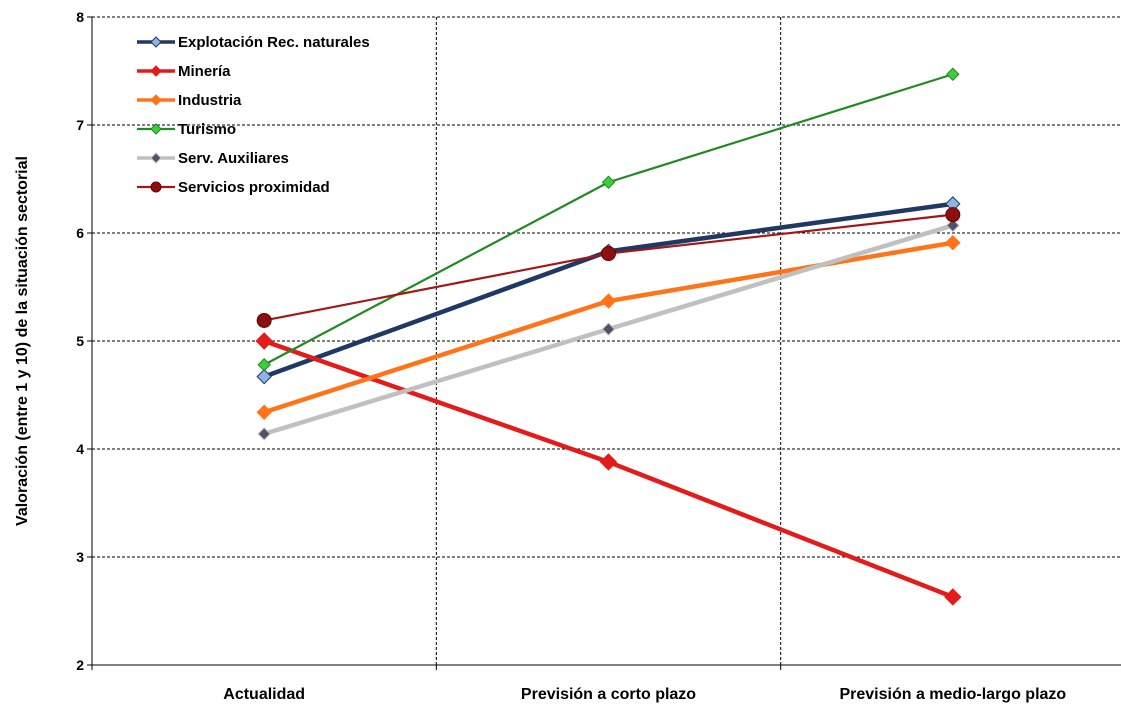 The height and width of the screenshot is (707, 1121). What do you see at coordinates (80, 665) in the screenshot?
I see `y-tick-label: 2` at bounding box center [80, 665].